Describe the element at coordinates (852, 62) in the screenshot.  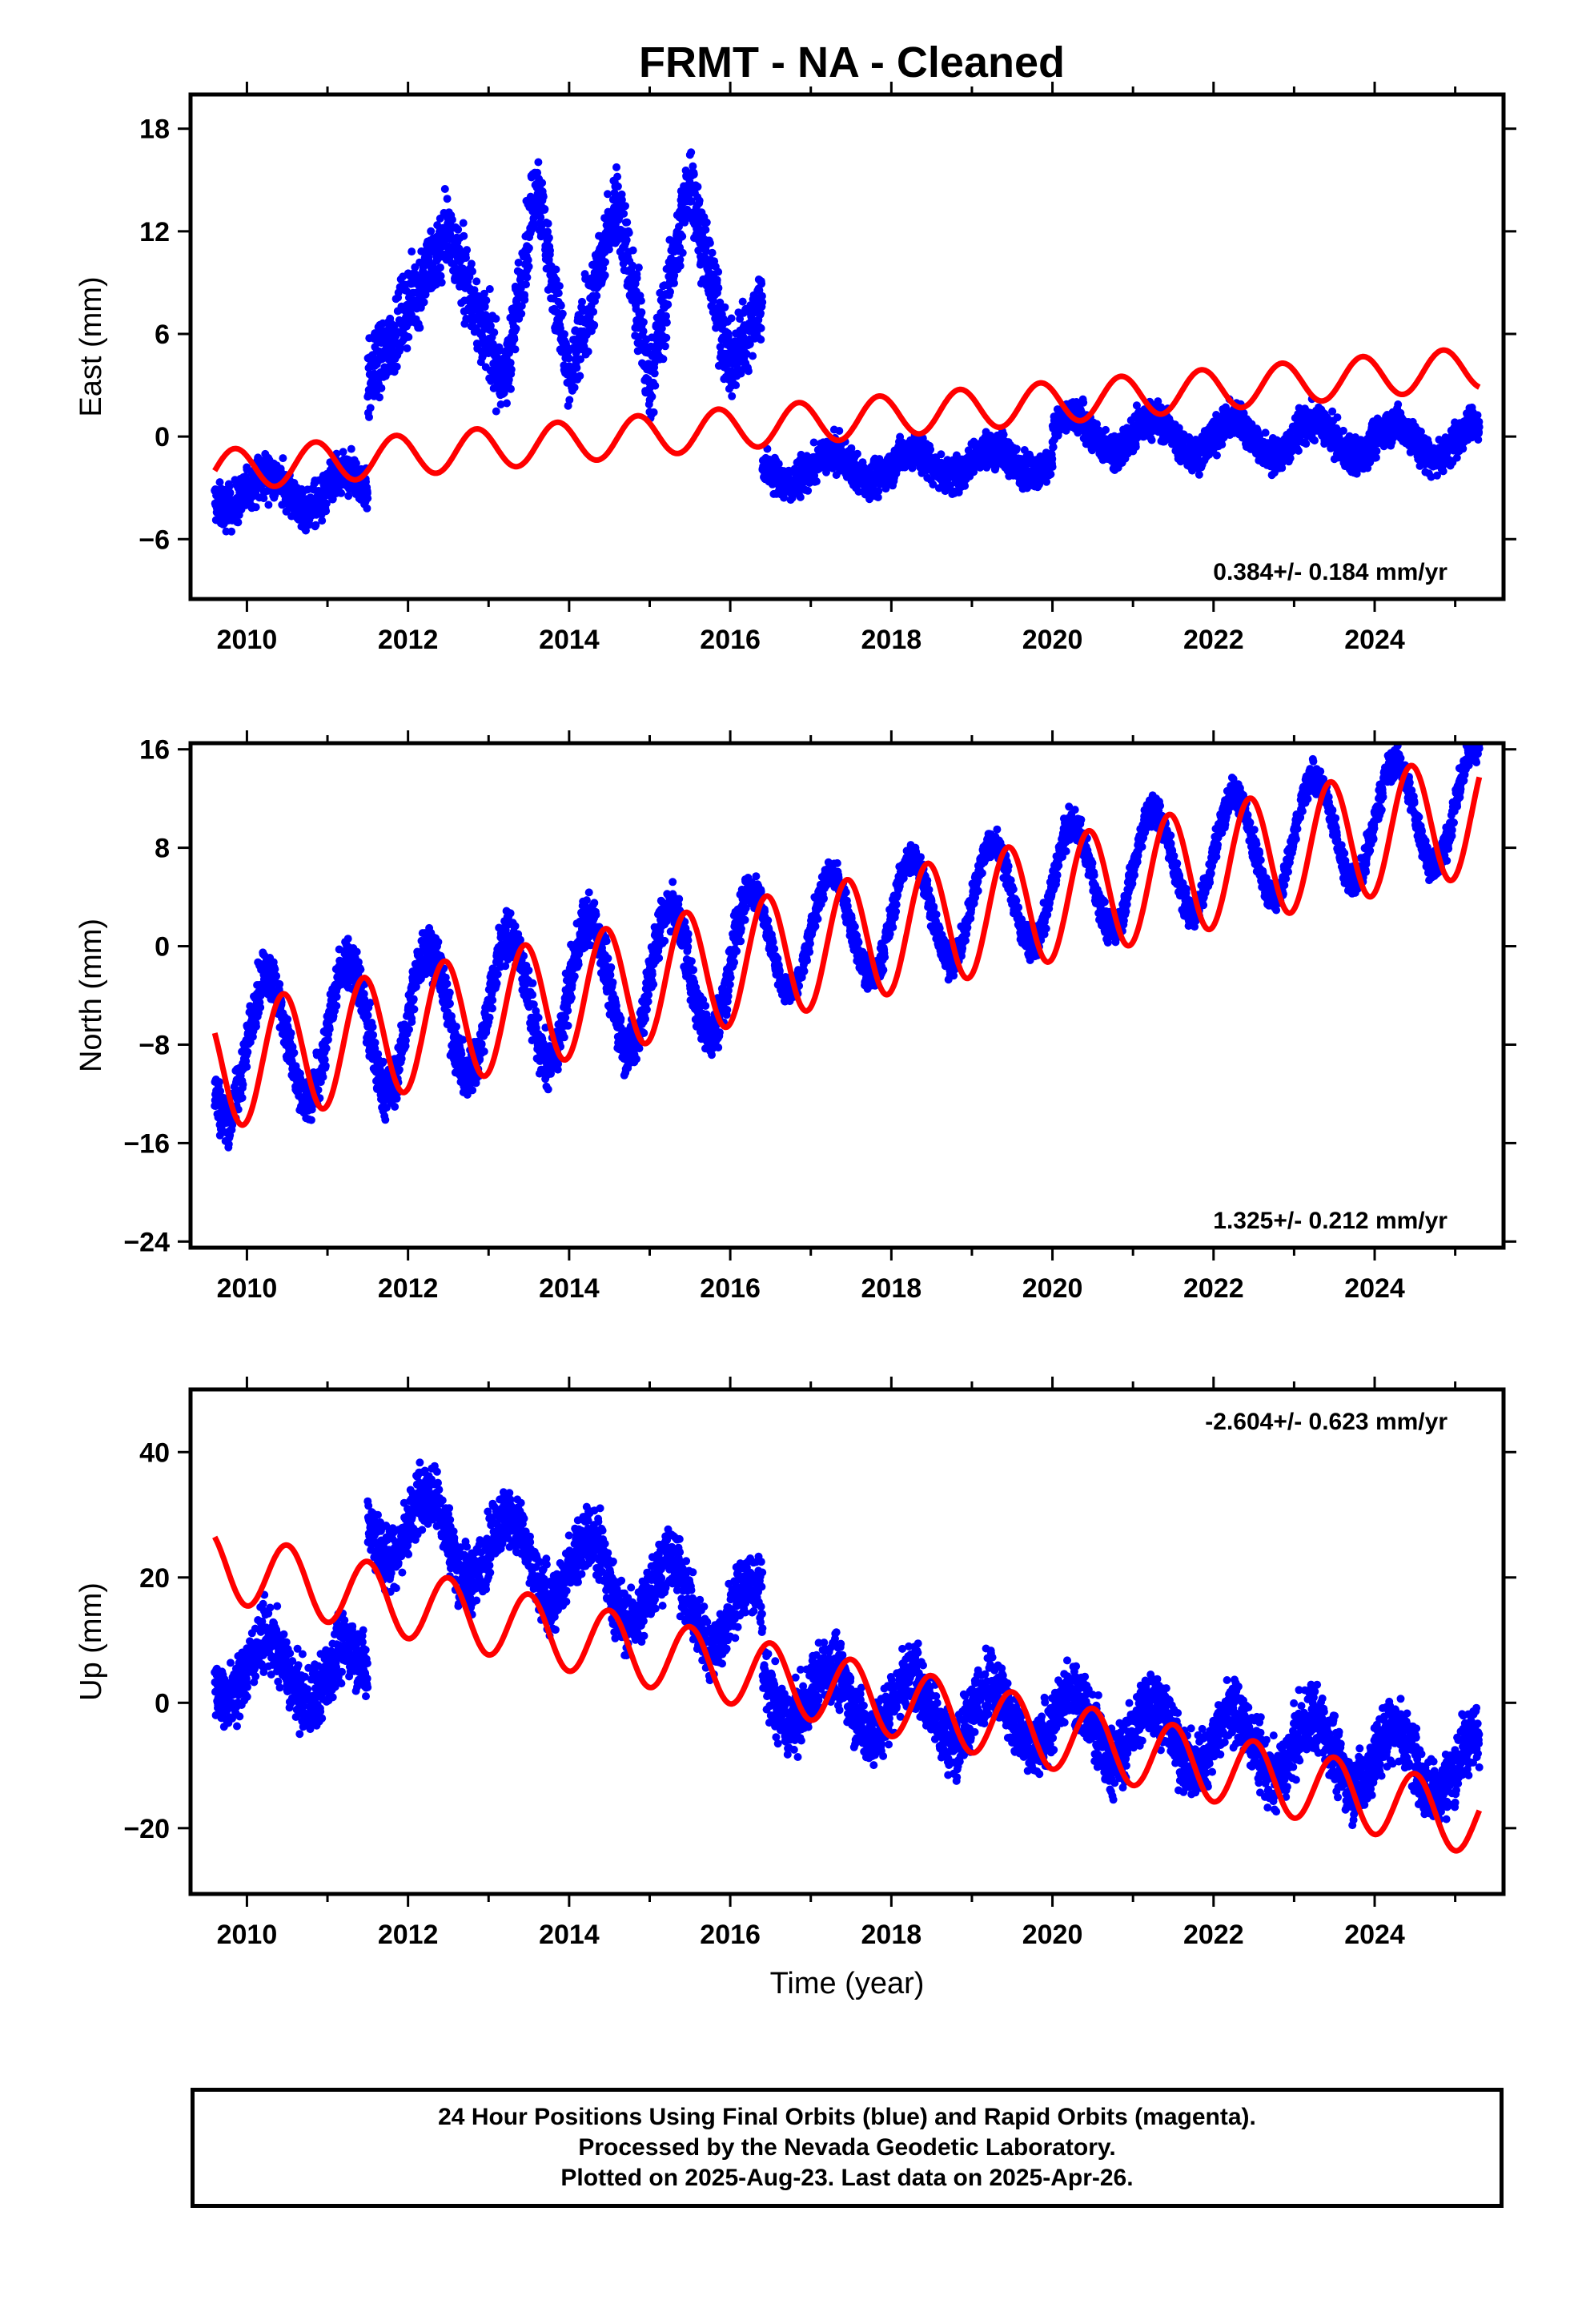
I see `figure-title: FRMT - NA - Cleaned` at that location.